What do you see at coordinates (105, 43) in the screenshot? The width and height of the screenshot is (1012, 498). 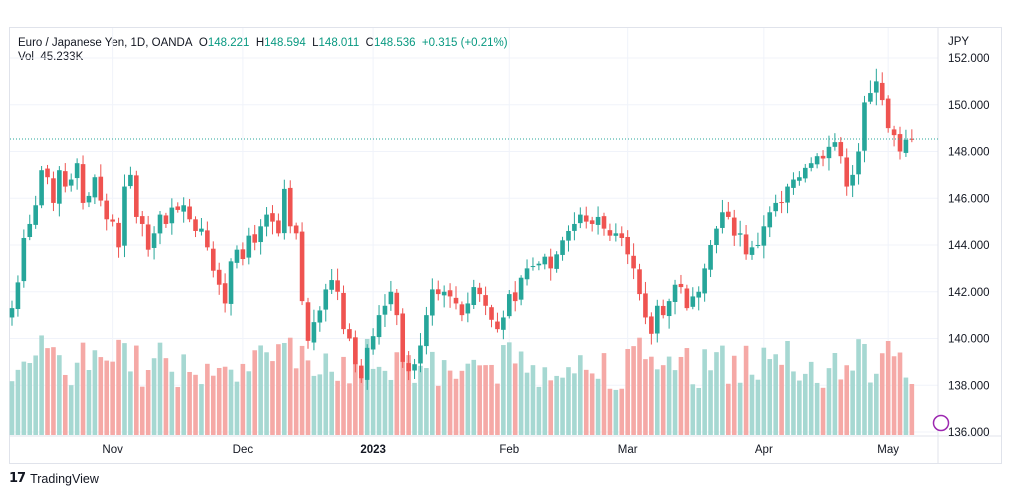 I see `symbol-title: Euro / Japanese Yen, 1D, OANDA` at bounding box center [105, 43].